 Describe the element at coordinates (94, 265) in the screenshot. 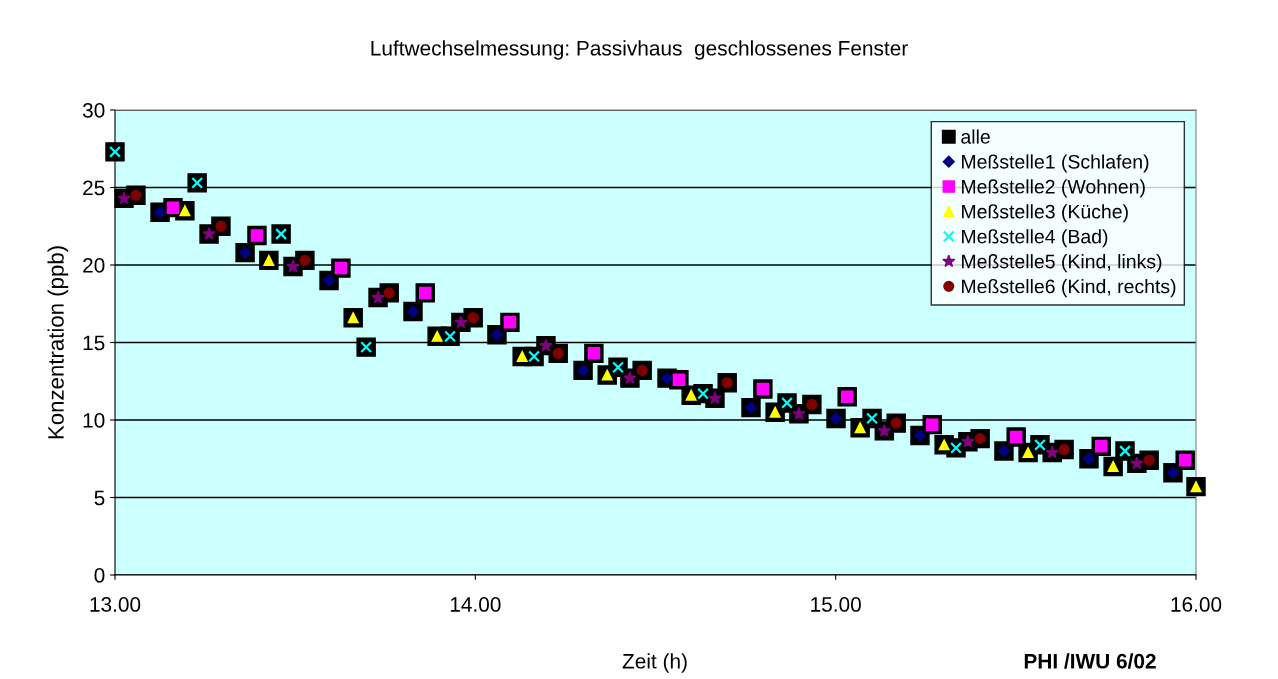

I see `y-tick-label: 20` at that location.